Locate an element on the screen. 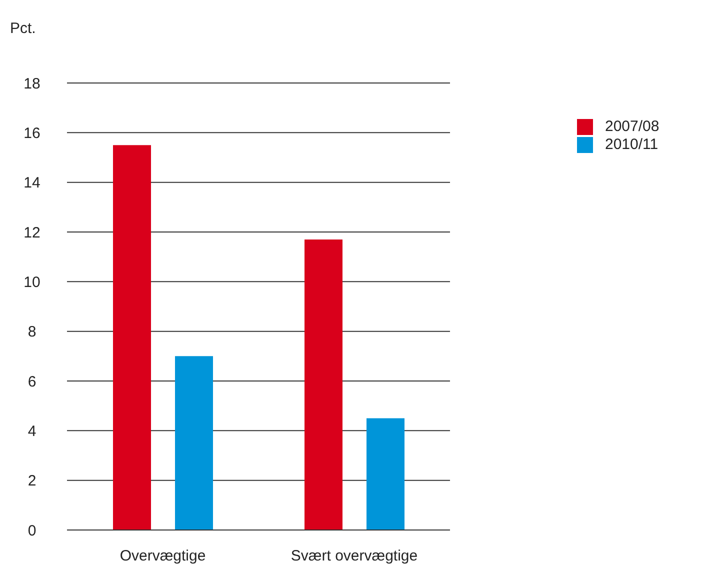 This screenshot has width=707, height=575. y-tick-label: 0 is located at coordinates (32, 531).